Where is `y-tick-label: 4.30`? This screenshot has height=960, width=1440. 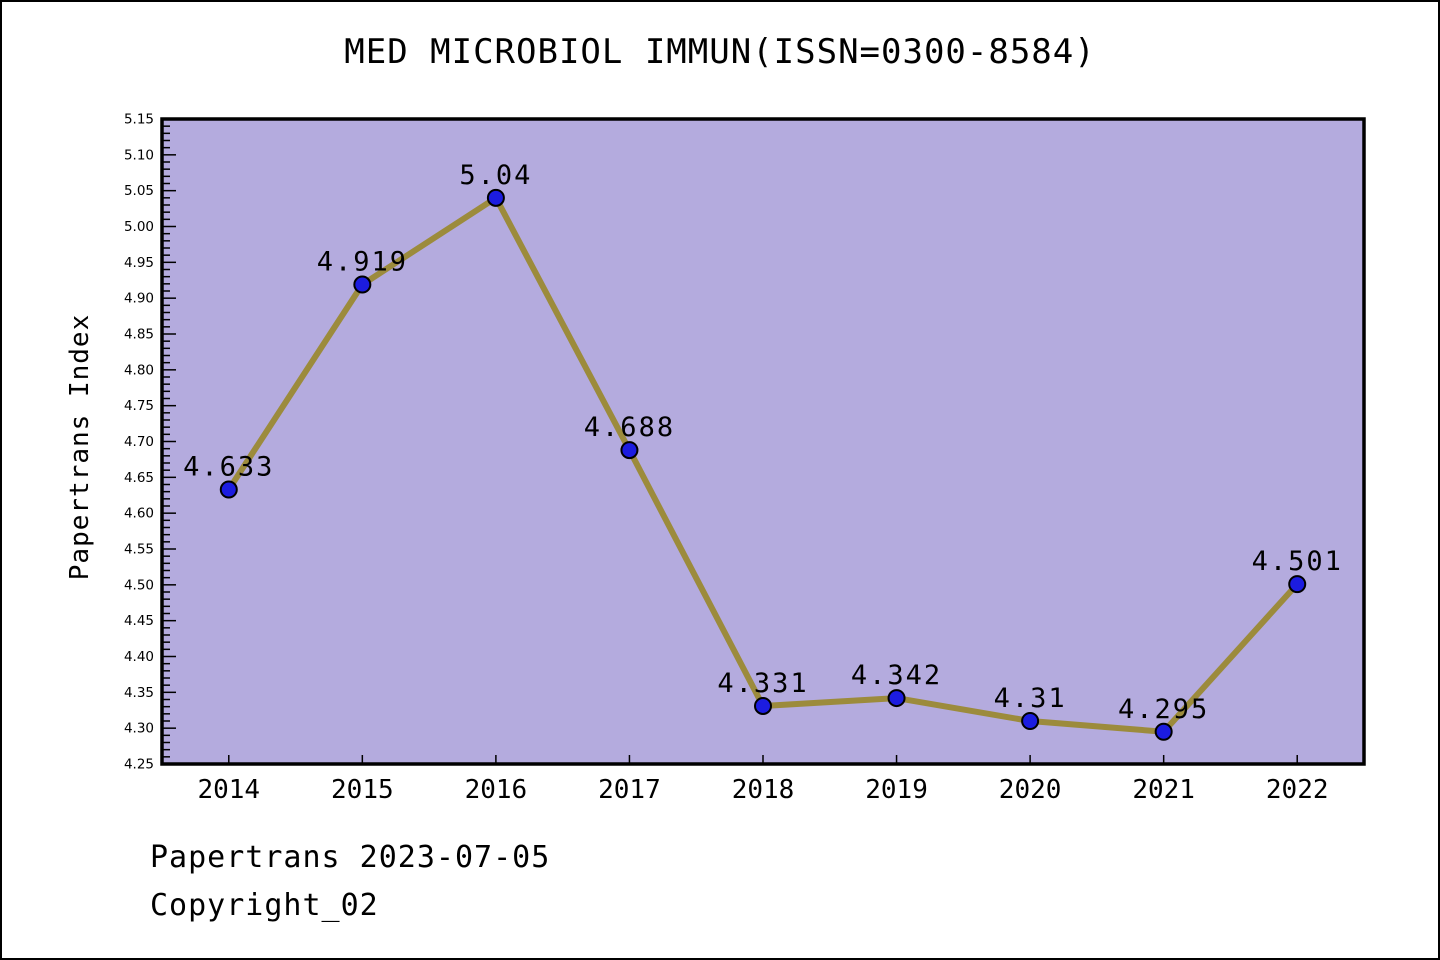 y-tick-label: 4.30 is located at coordinates (139, 729).